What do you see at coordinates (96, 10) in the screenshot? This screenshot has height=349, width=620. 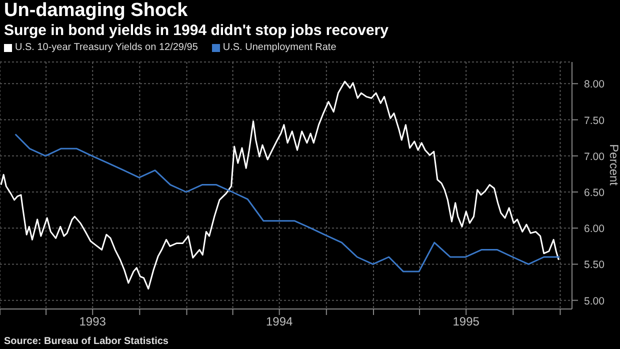 I see `chart-title: Un-damaging Shock` at bounding box center [96, 10].